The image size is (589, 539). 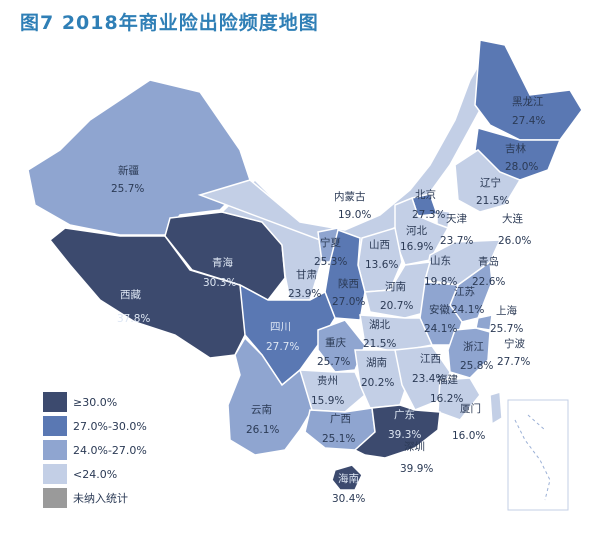 I want to click on label-name: 海南, so click(x=348, y=478).